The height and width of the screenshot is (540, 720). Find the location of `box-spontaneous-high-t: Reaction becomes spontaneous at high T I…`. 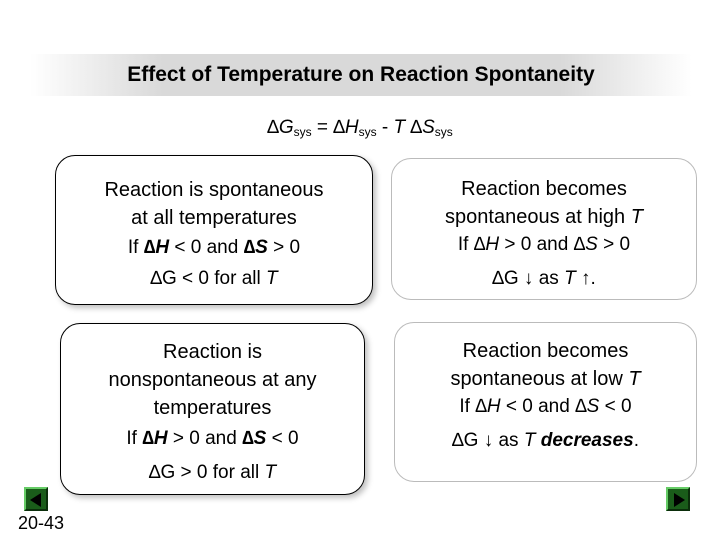

box-spontaneous-high-t: Reaction becomes spontaneous at high T I… is located at coordinates (544, 229).